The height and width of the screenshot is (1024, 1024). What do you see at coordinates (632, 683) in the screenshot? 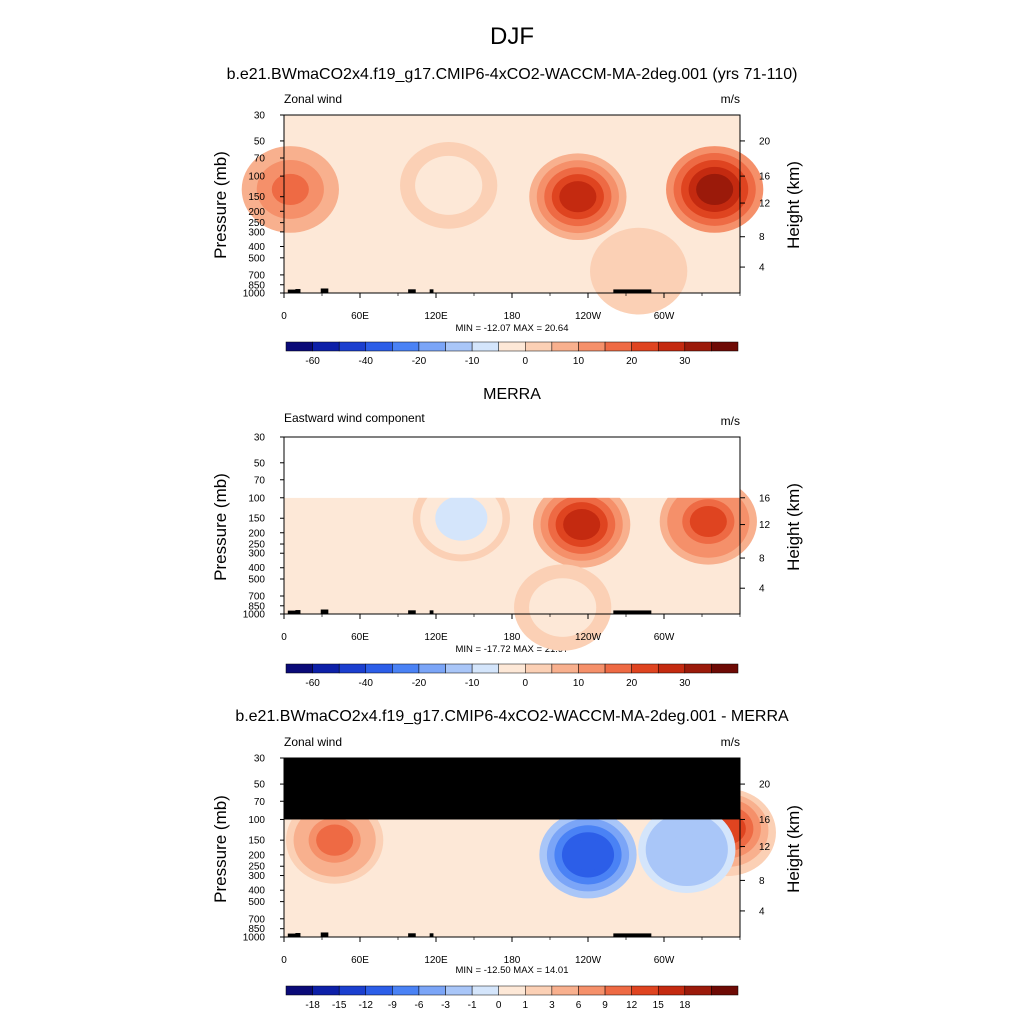
I see `colorbar-label: 20` at bounding box center [632, 683].